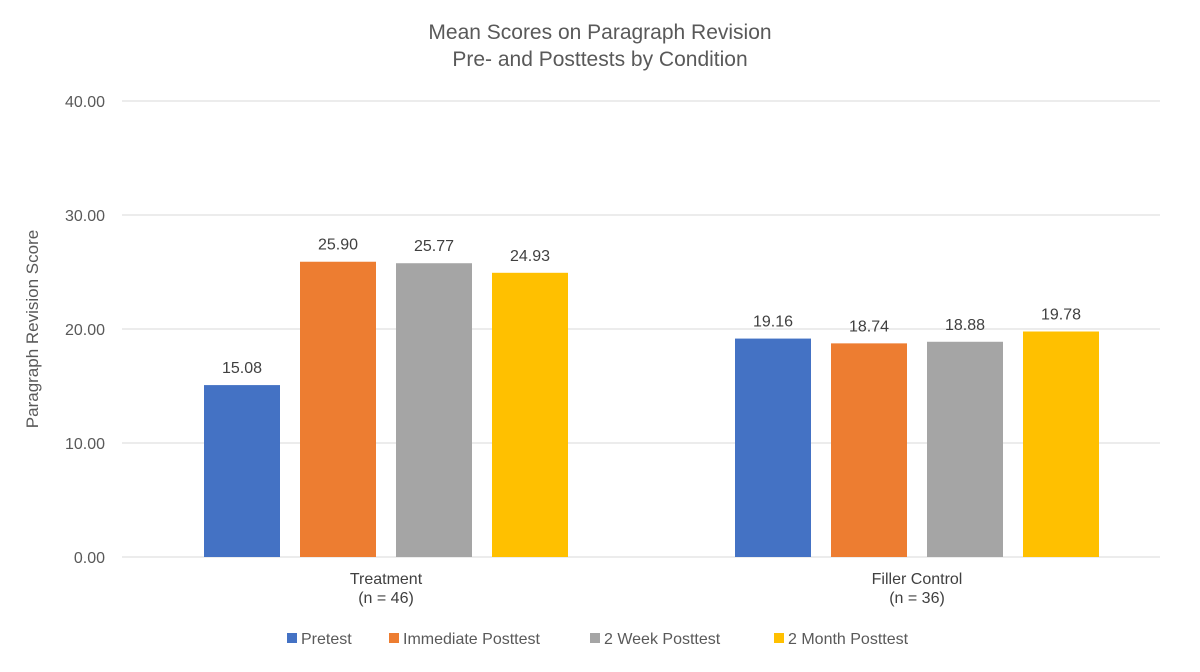 The height and width of the screenshot is (672, 1200). What do you see at coordinates (1061, 315) in the screenshot?
I see `data-label: 19.78` at bounding box center [1061, 315].